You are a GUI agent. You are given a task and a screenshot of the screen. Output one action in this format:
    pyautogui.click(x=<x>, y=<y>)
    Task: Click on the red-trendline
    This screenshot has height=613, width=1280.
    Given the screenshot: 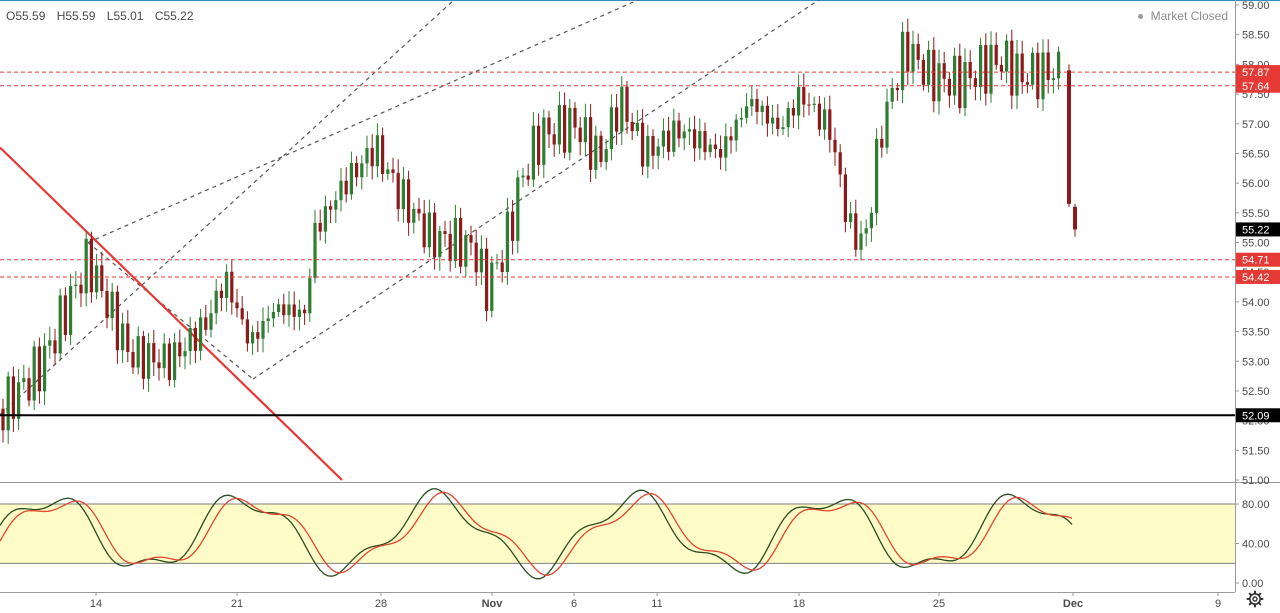 What is the action you would take?
    pyautogui.click(x=171, y=313)
    